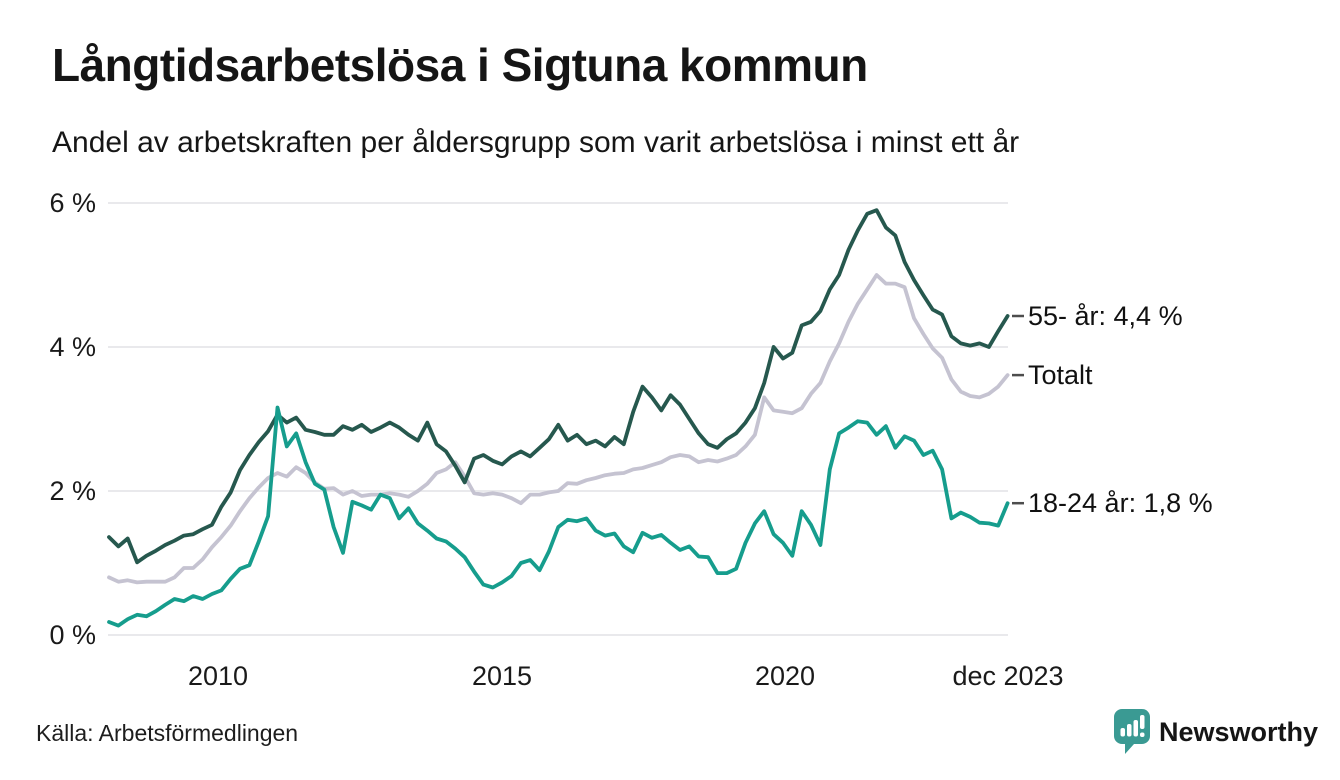 This screenshot has width=1340, height=780. Describe the element at coordinates (1060, 375) in the screenshot. I see `series-label-0: Totalt` at that location.